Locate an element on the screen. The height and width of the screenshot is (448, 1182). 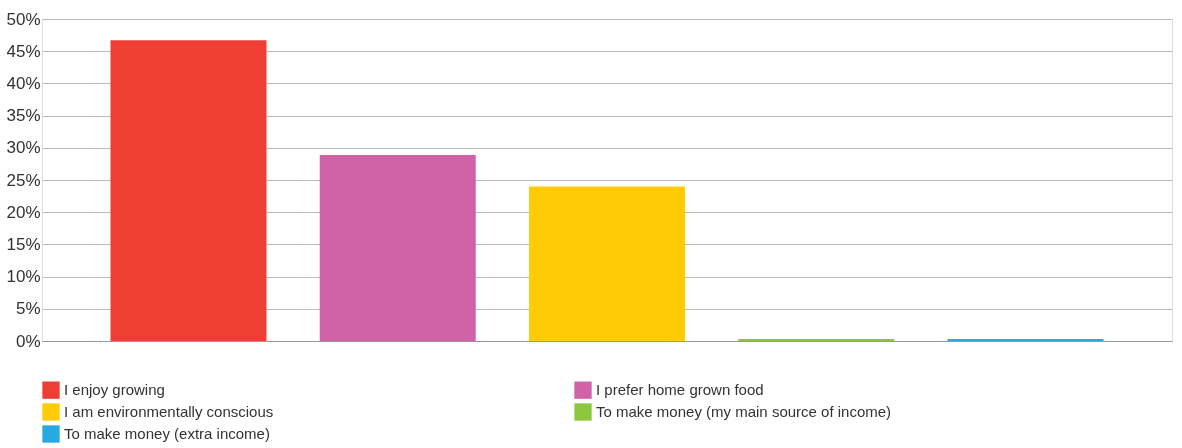
legend-label: I am environmentally conscious is located at coordinates (169, 411).